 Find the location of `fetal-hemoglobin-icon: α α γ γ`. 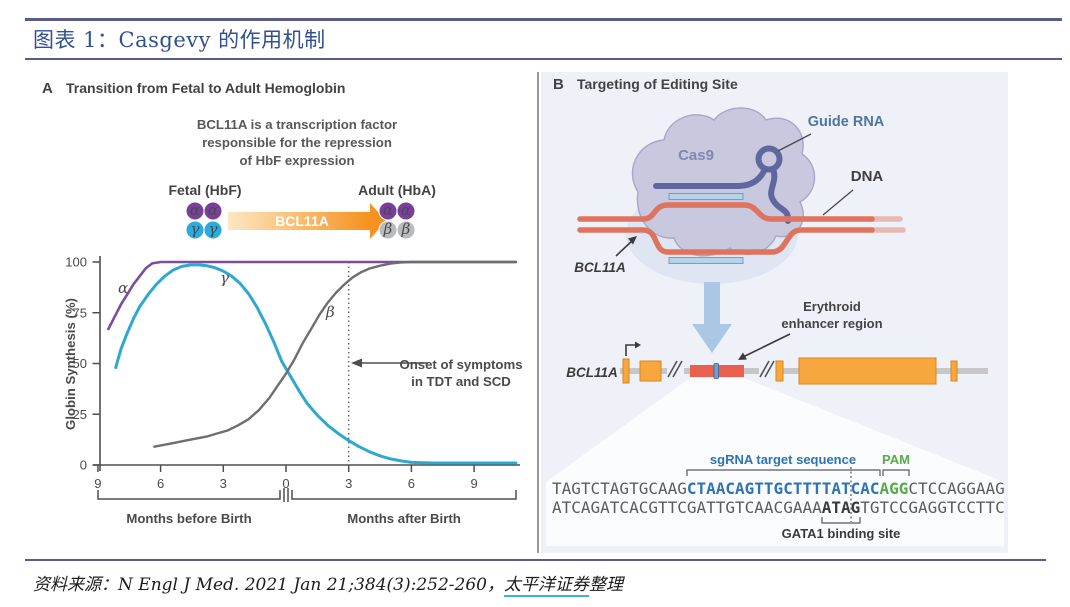

fetal-hemoglobin-icon: α α γ γ is located at coordinates (204, 220).